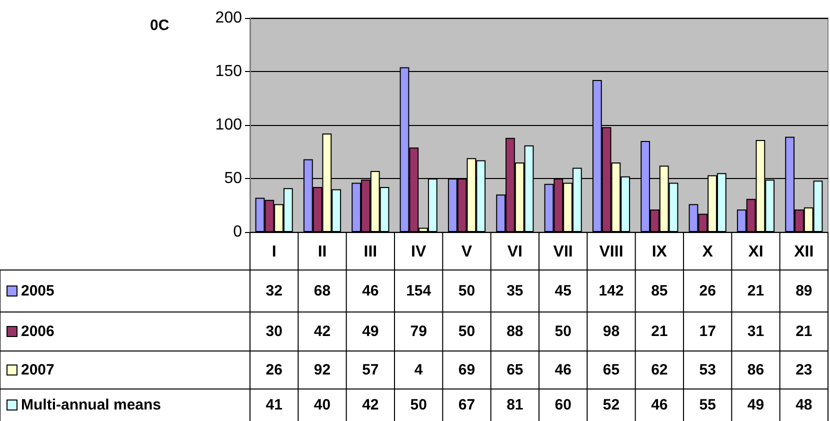 Image resolution: width=830 pixels, height=421 pixels. What do you see at coordinates (274, 291) in the screenshot?
I see `data-label: 32` at bounding box center [274, 291].